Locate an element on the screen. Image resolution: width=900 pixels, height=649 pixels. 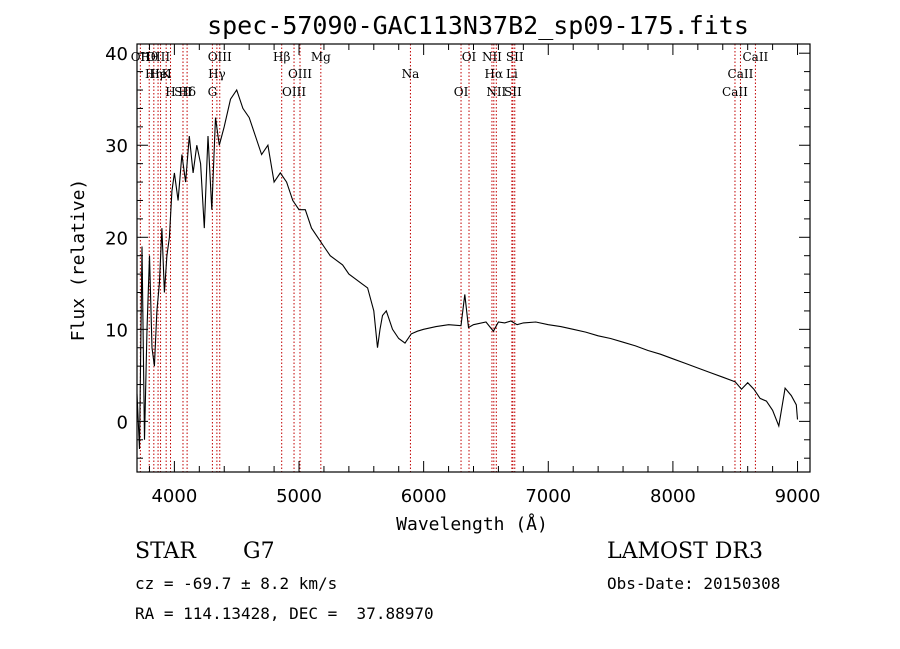
line-marker-label: K is located at coordinates (167, 74).